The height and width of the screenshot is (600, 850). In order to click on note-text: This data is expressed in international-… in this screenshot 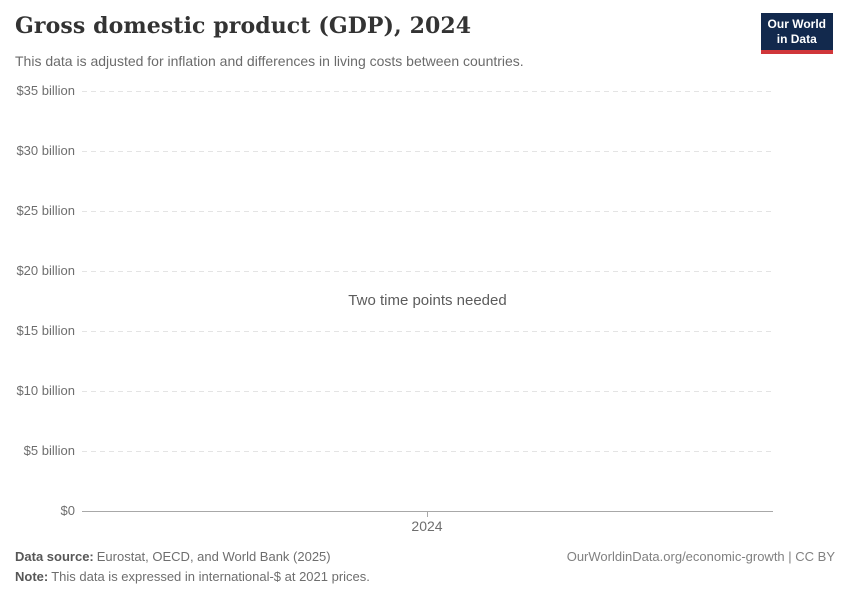, I will do `click(210, 576)`.